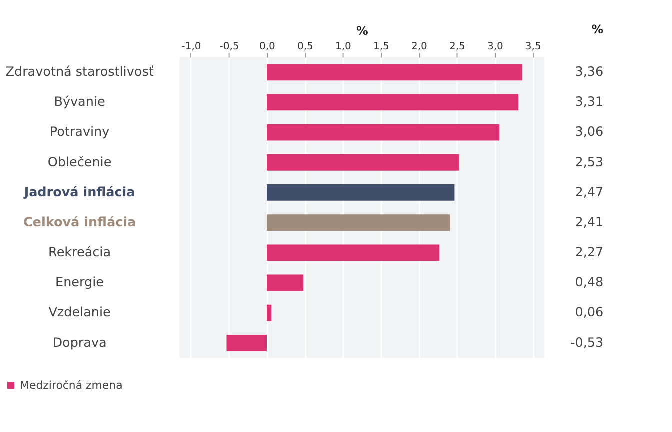 Image resolution: width=672 pixels, height=432 pixels. Describe the element at coordinates (79, 222) in the screenshot. I see `y-tick-label: Celková inflácia` at that location.